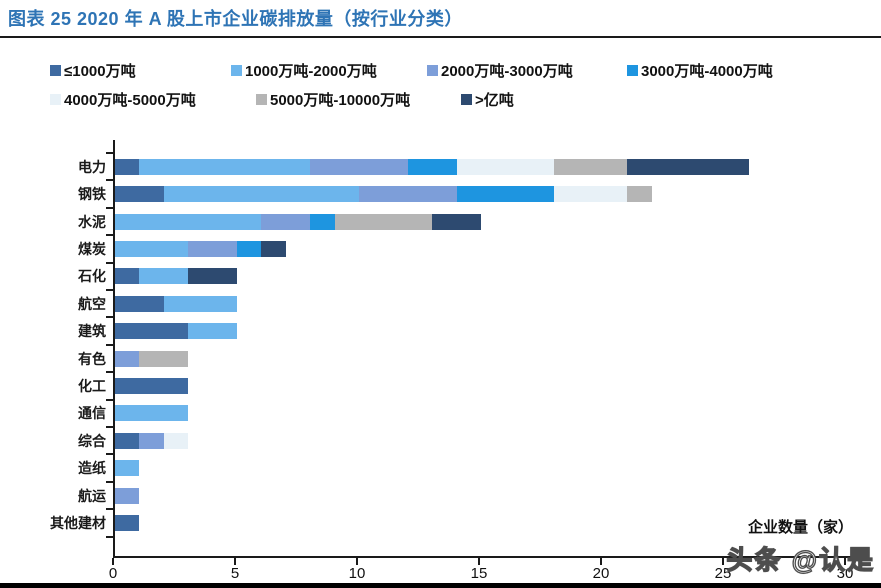  Describe the element at coordinates (235, 573) in the screenshot. I see `x-axis-tick-label: 5` at that location.